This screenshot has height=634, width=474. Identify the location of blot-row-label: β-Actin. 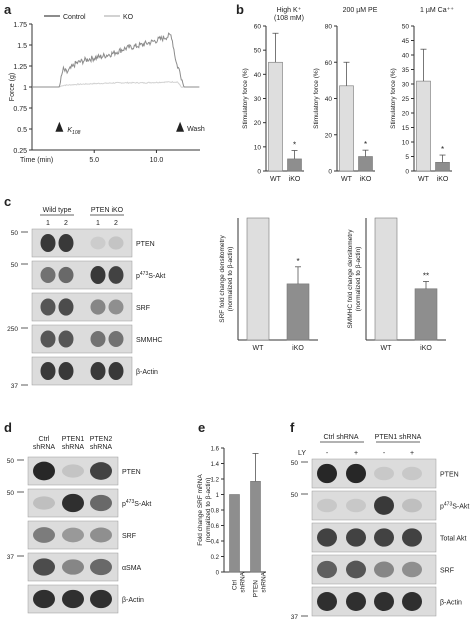
(451, 603).